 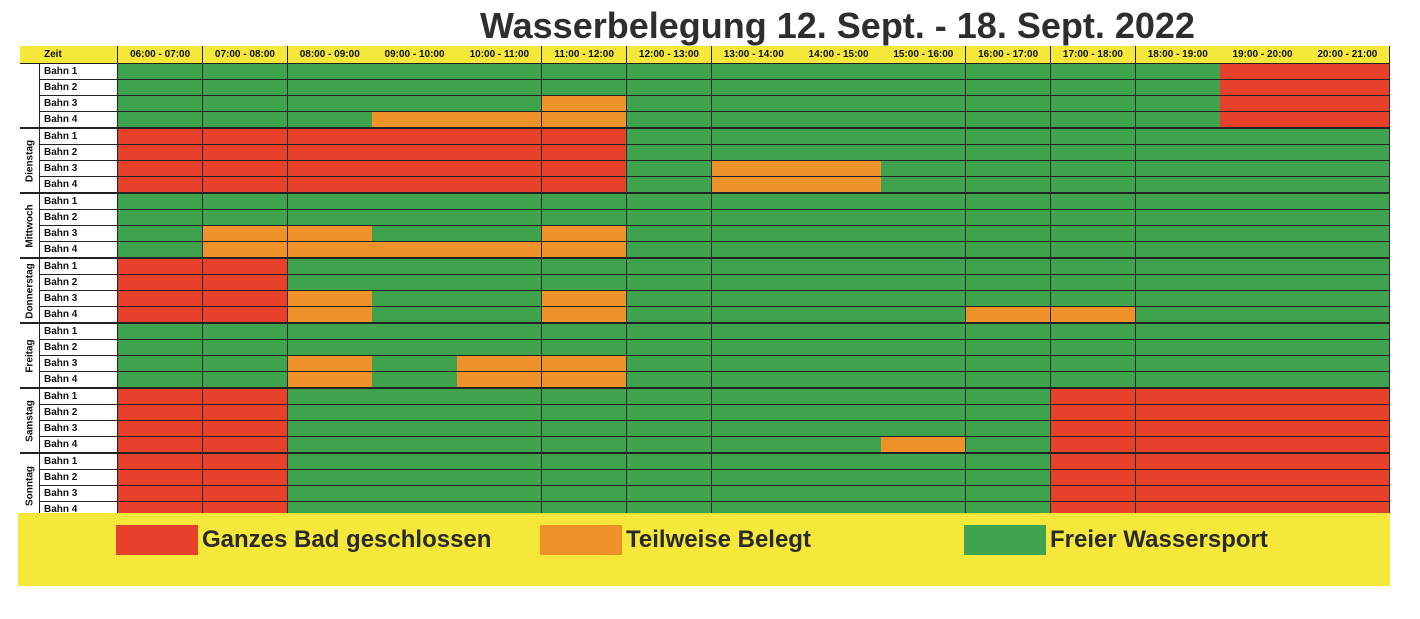 I want to click on legend-label-partial: Teilweise Belegt, so click(x=718, y=539).